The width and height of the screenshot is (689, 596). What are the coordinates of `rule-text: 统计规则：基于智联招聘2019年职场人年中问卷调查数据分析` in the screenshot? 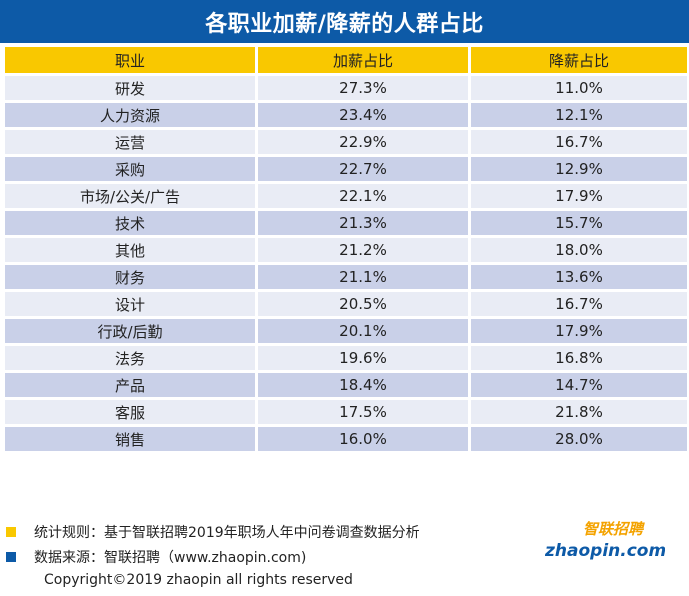 It's located at (227, 533).